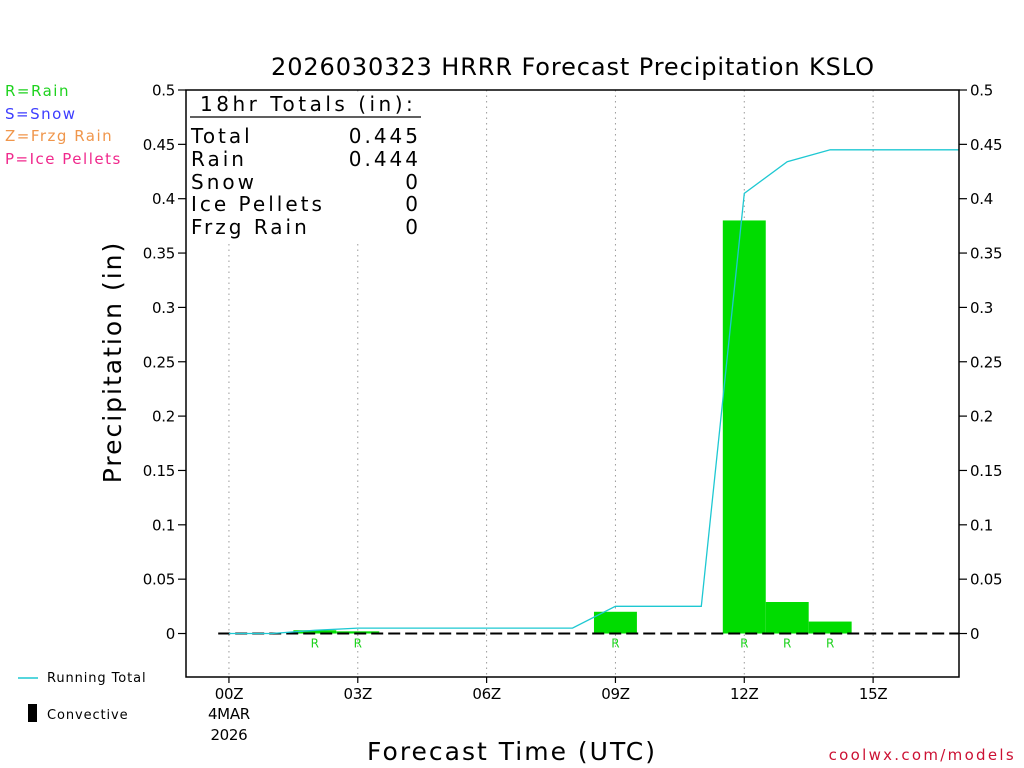 This screenshot has width=1024, height=768. Describe the element at coordinates (385, 159) in the screenshot. I see `totals-value-rain: 0.444` at that location.